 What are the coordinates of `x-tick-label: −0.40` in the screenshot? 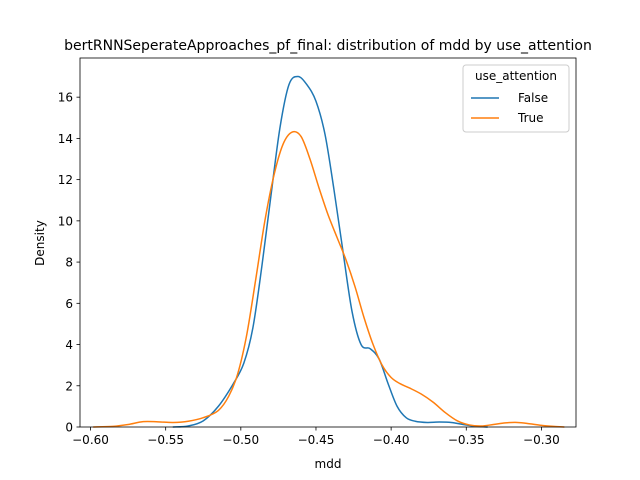 It's located at (391, 440).